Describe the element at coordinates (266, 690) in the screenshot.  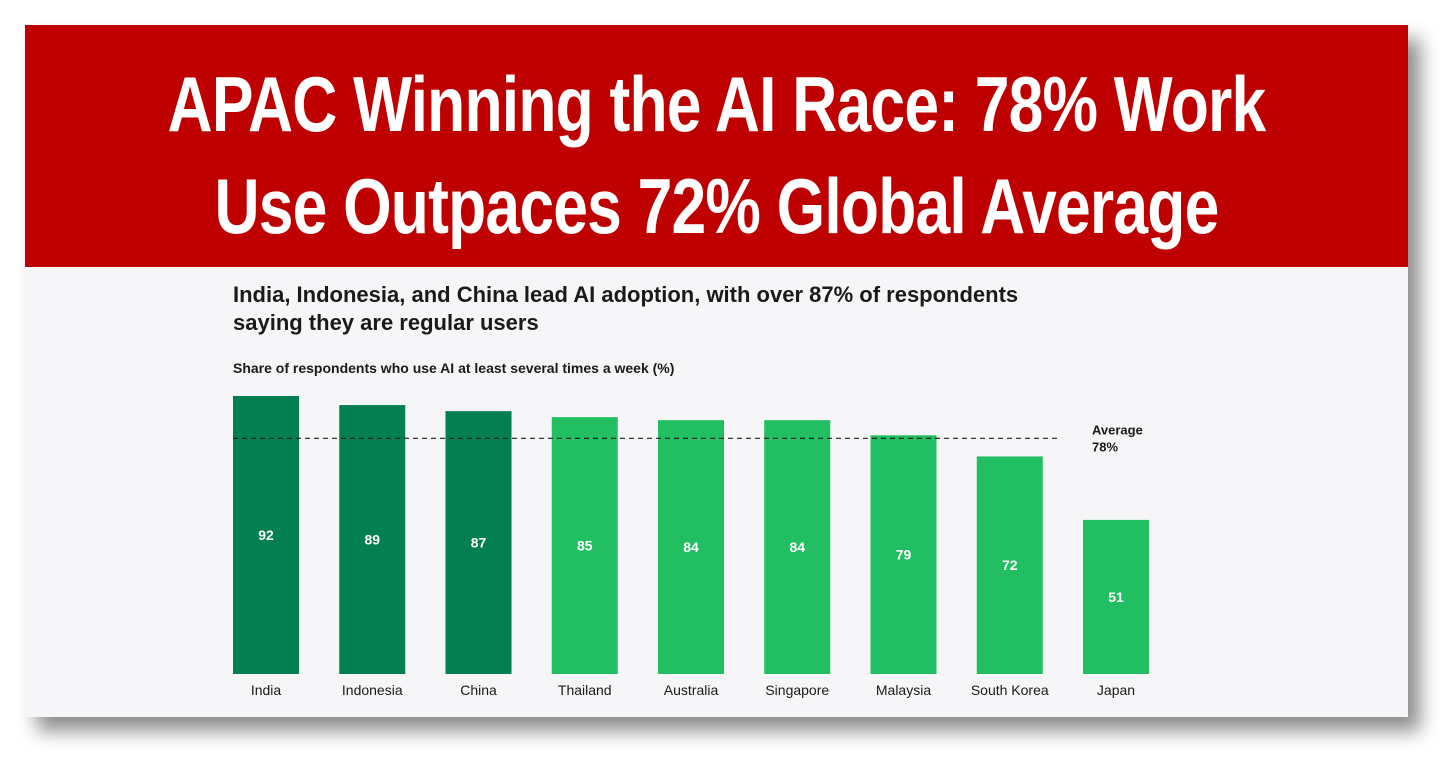
I see `x-tick-label: India` at that location.